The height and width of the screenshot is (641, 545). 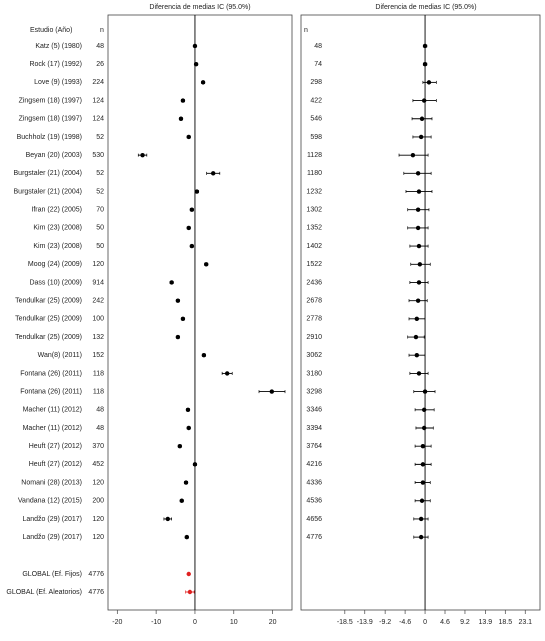 What do you see at coordinates (50, 119) in the screenshot?
I see `study-label: Zingsem (18) (1997)` at bounding box center [50, 119].